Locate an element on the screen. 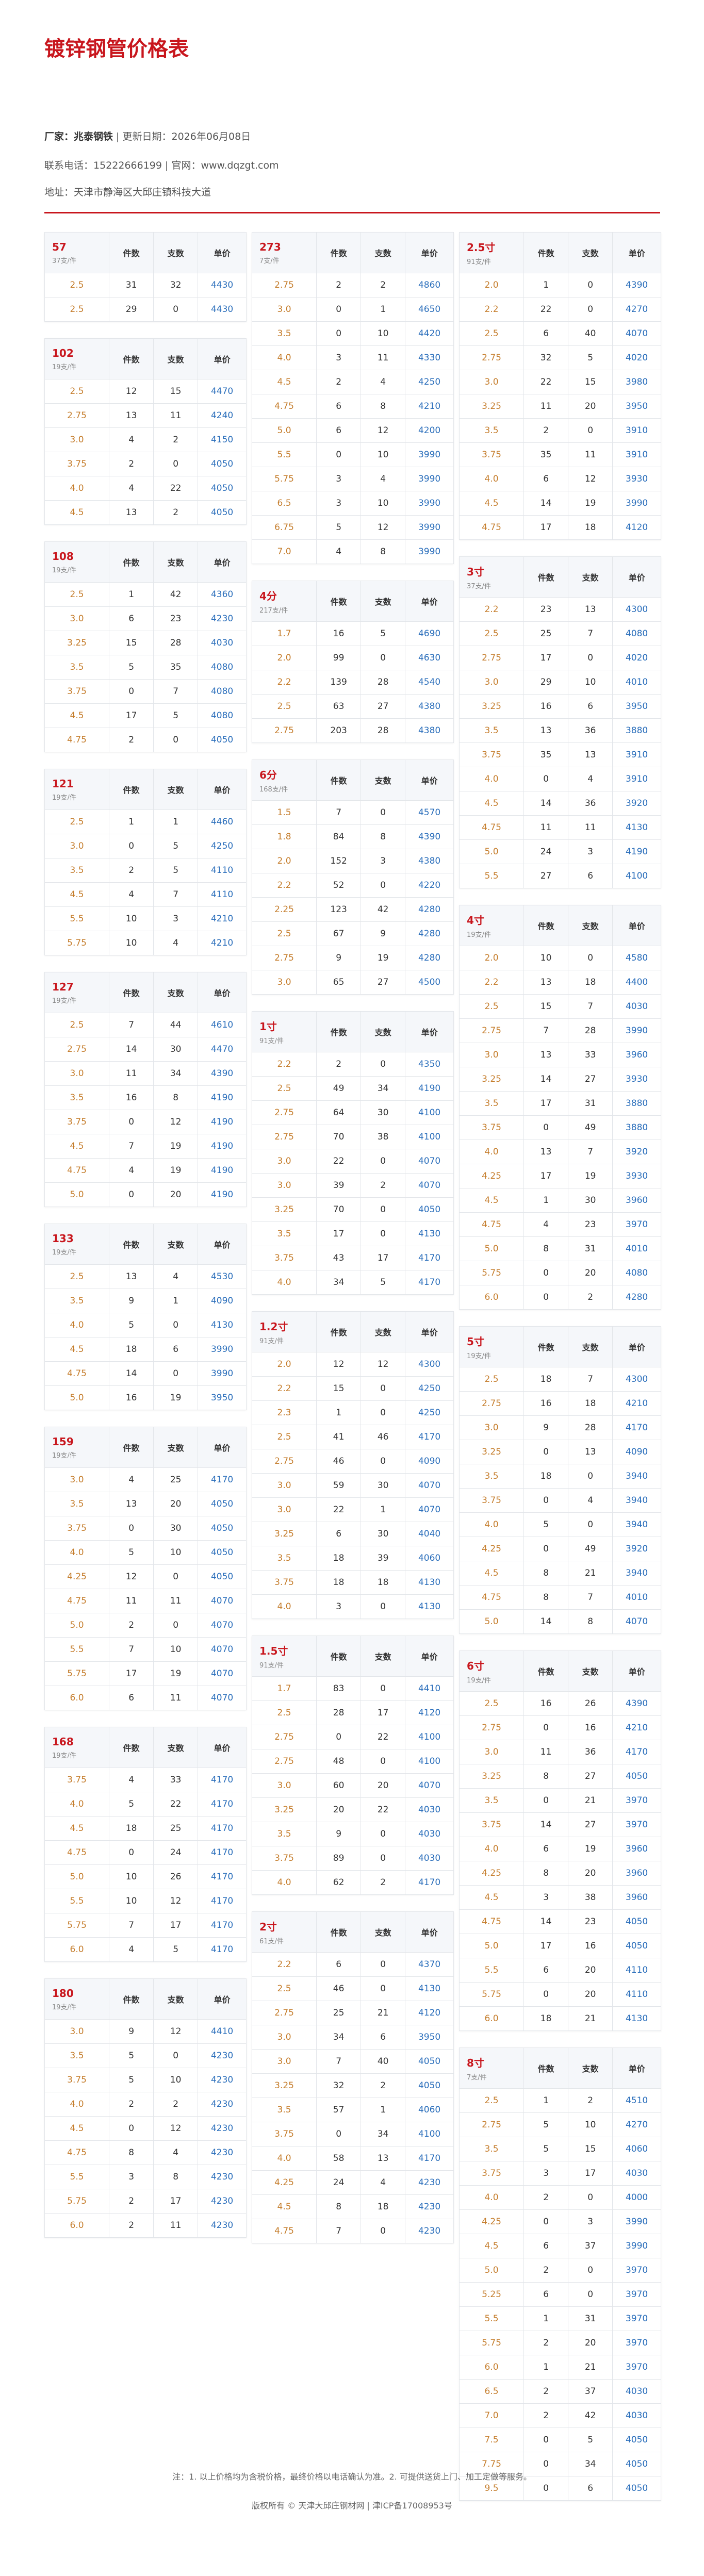 The height and width of the screenshot is (2576, 704). pieces: 25 is located at coordinates (176, 1479).